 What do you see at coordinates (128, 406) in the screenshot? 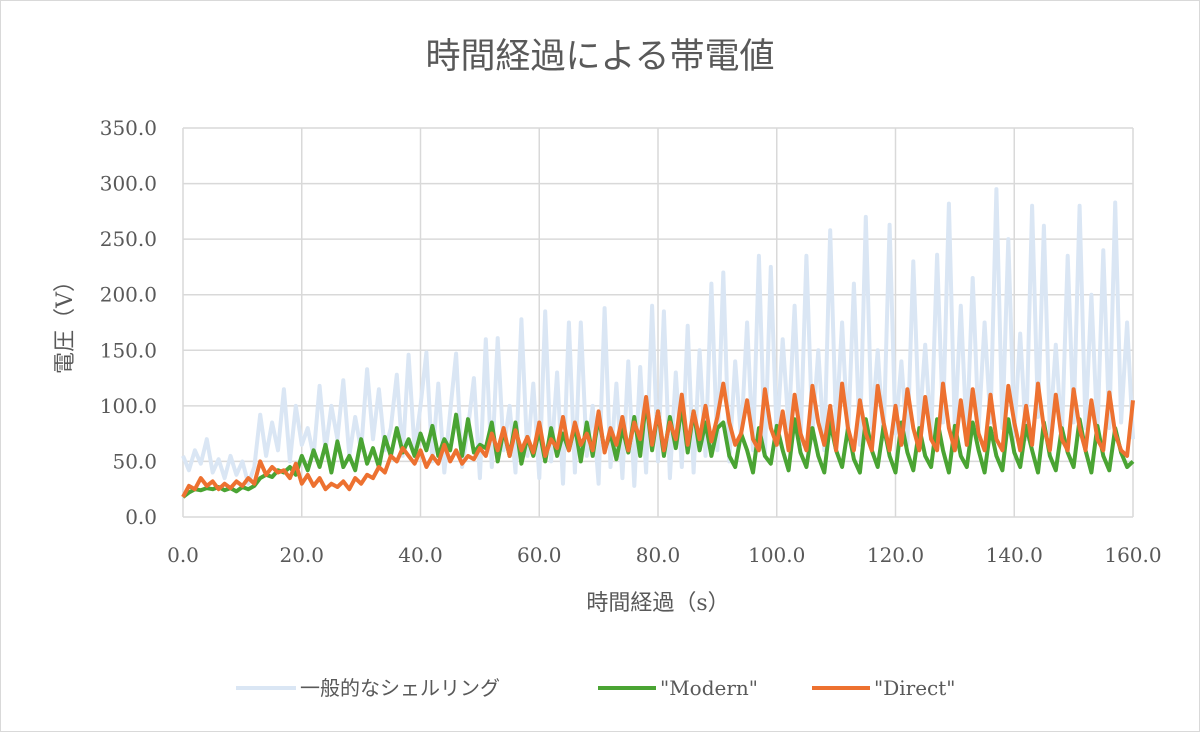
I see `y-tick-label: 100.0` at bounding box center [128, 406].